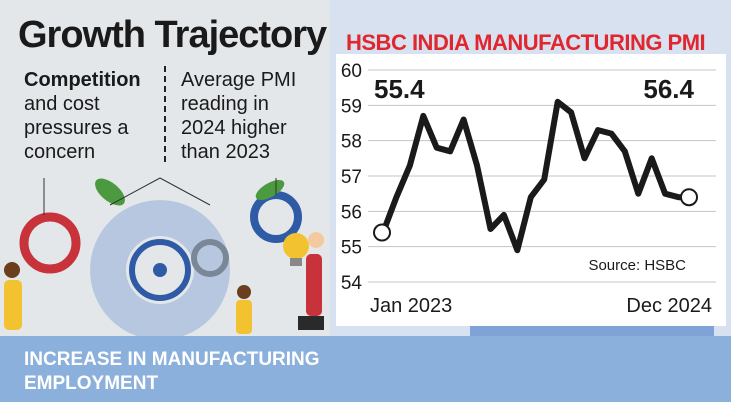  Describe the element at coordinates (296, 249) in the screenshot. I see `light-bulb-icon` at that location.